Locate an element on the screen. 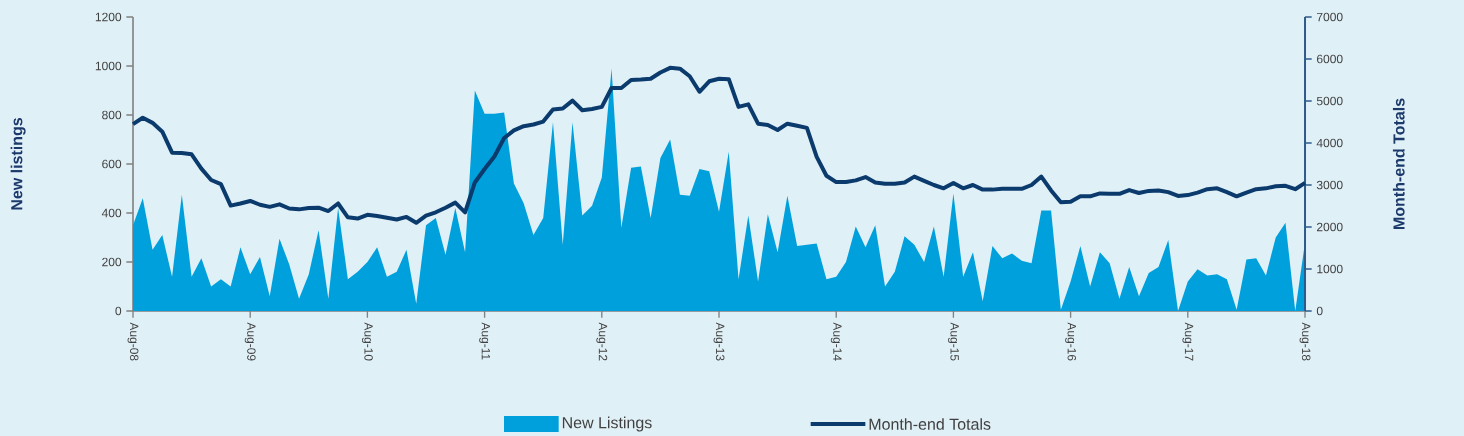  y2-tick-label: 5000 is located at coordinates (1329, 101).